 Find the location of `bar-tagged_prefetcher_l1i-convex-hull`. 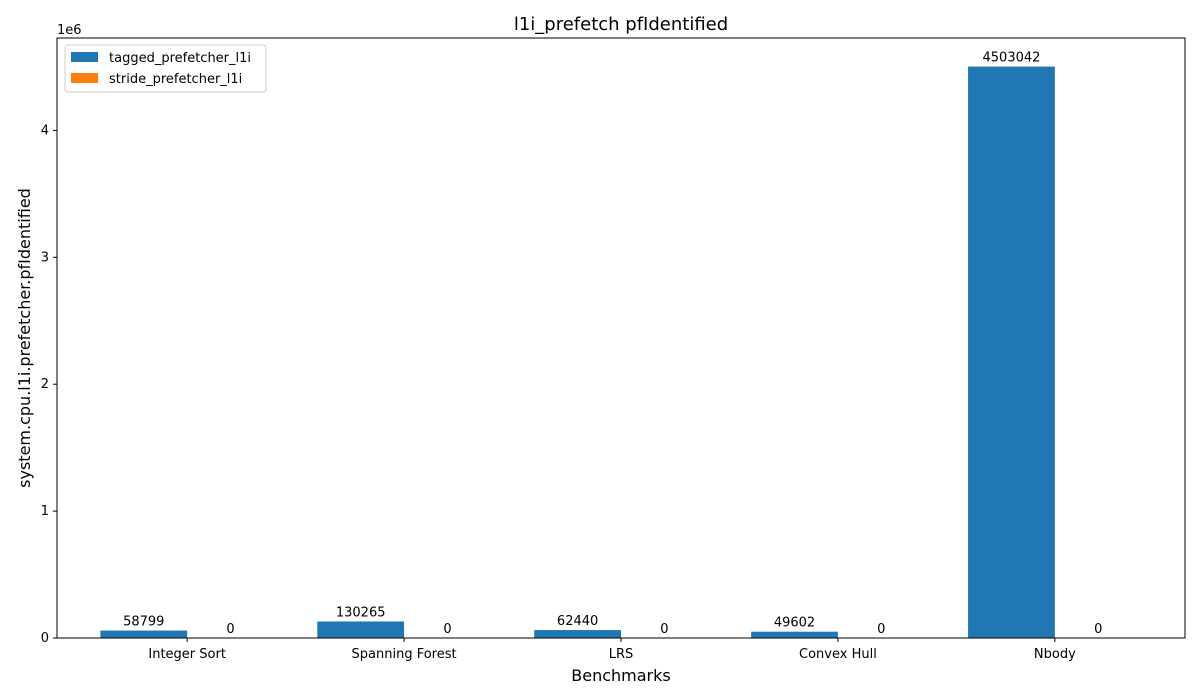

bar-tagged_prefetcher_l1i-convex-hull is located at coordinates (794, 634).